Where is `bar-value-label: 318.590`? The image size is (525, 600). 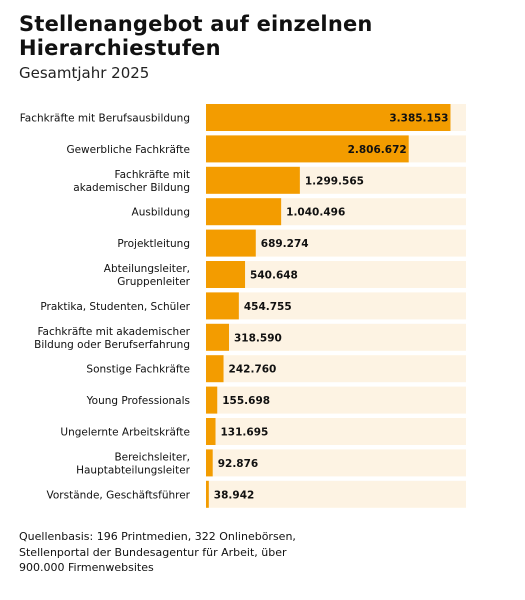
bar-value-label: 318.590 is located at coordinates (258, 338).